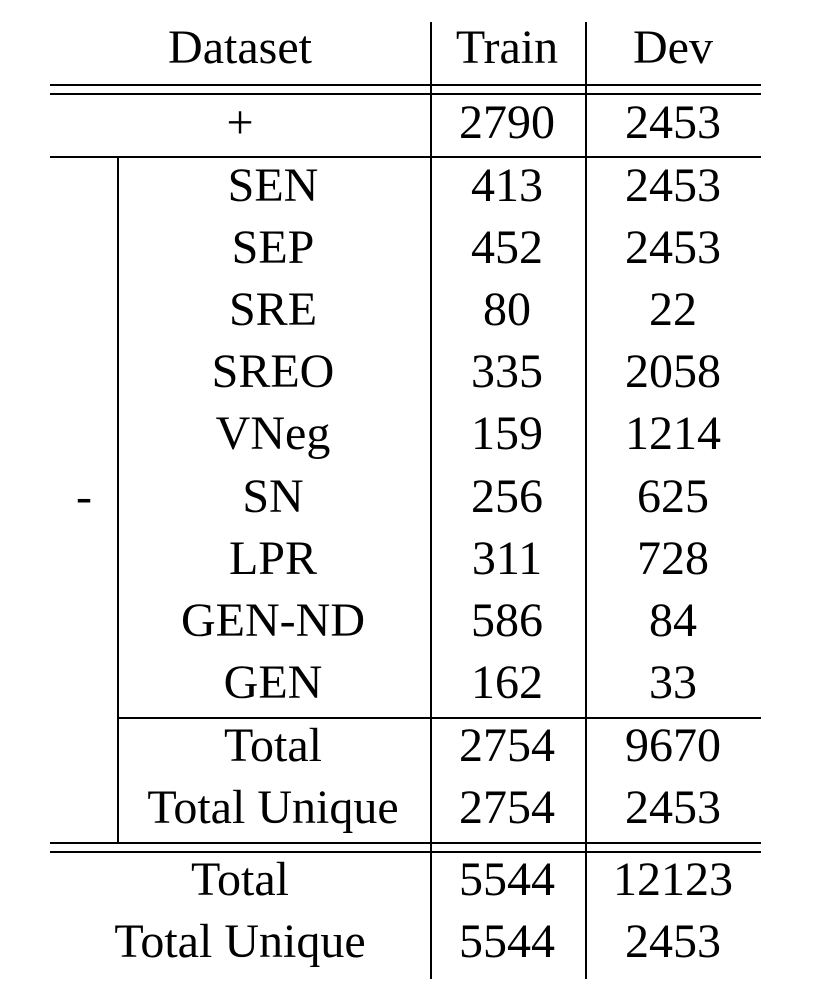 The height and width of the screenshot is (986, 840). I want to click on row-name: SN, so click(273, 496).